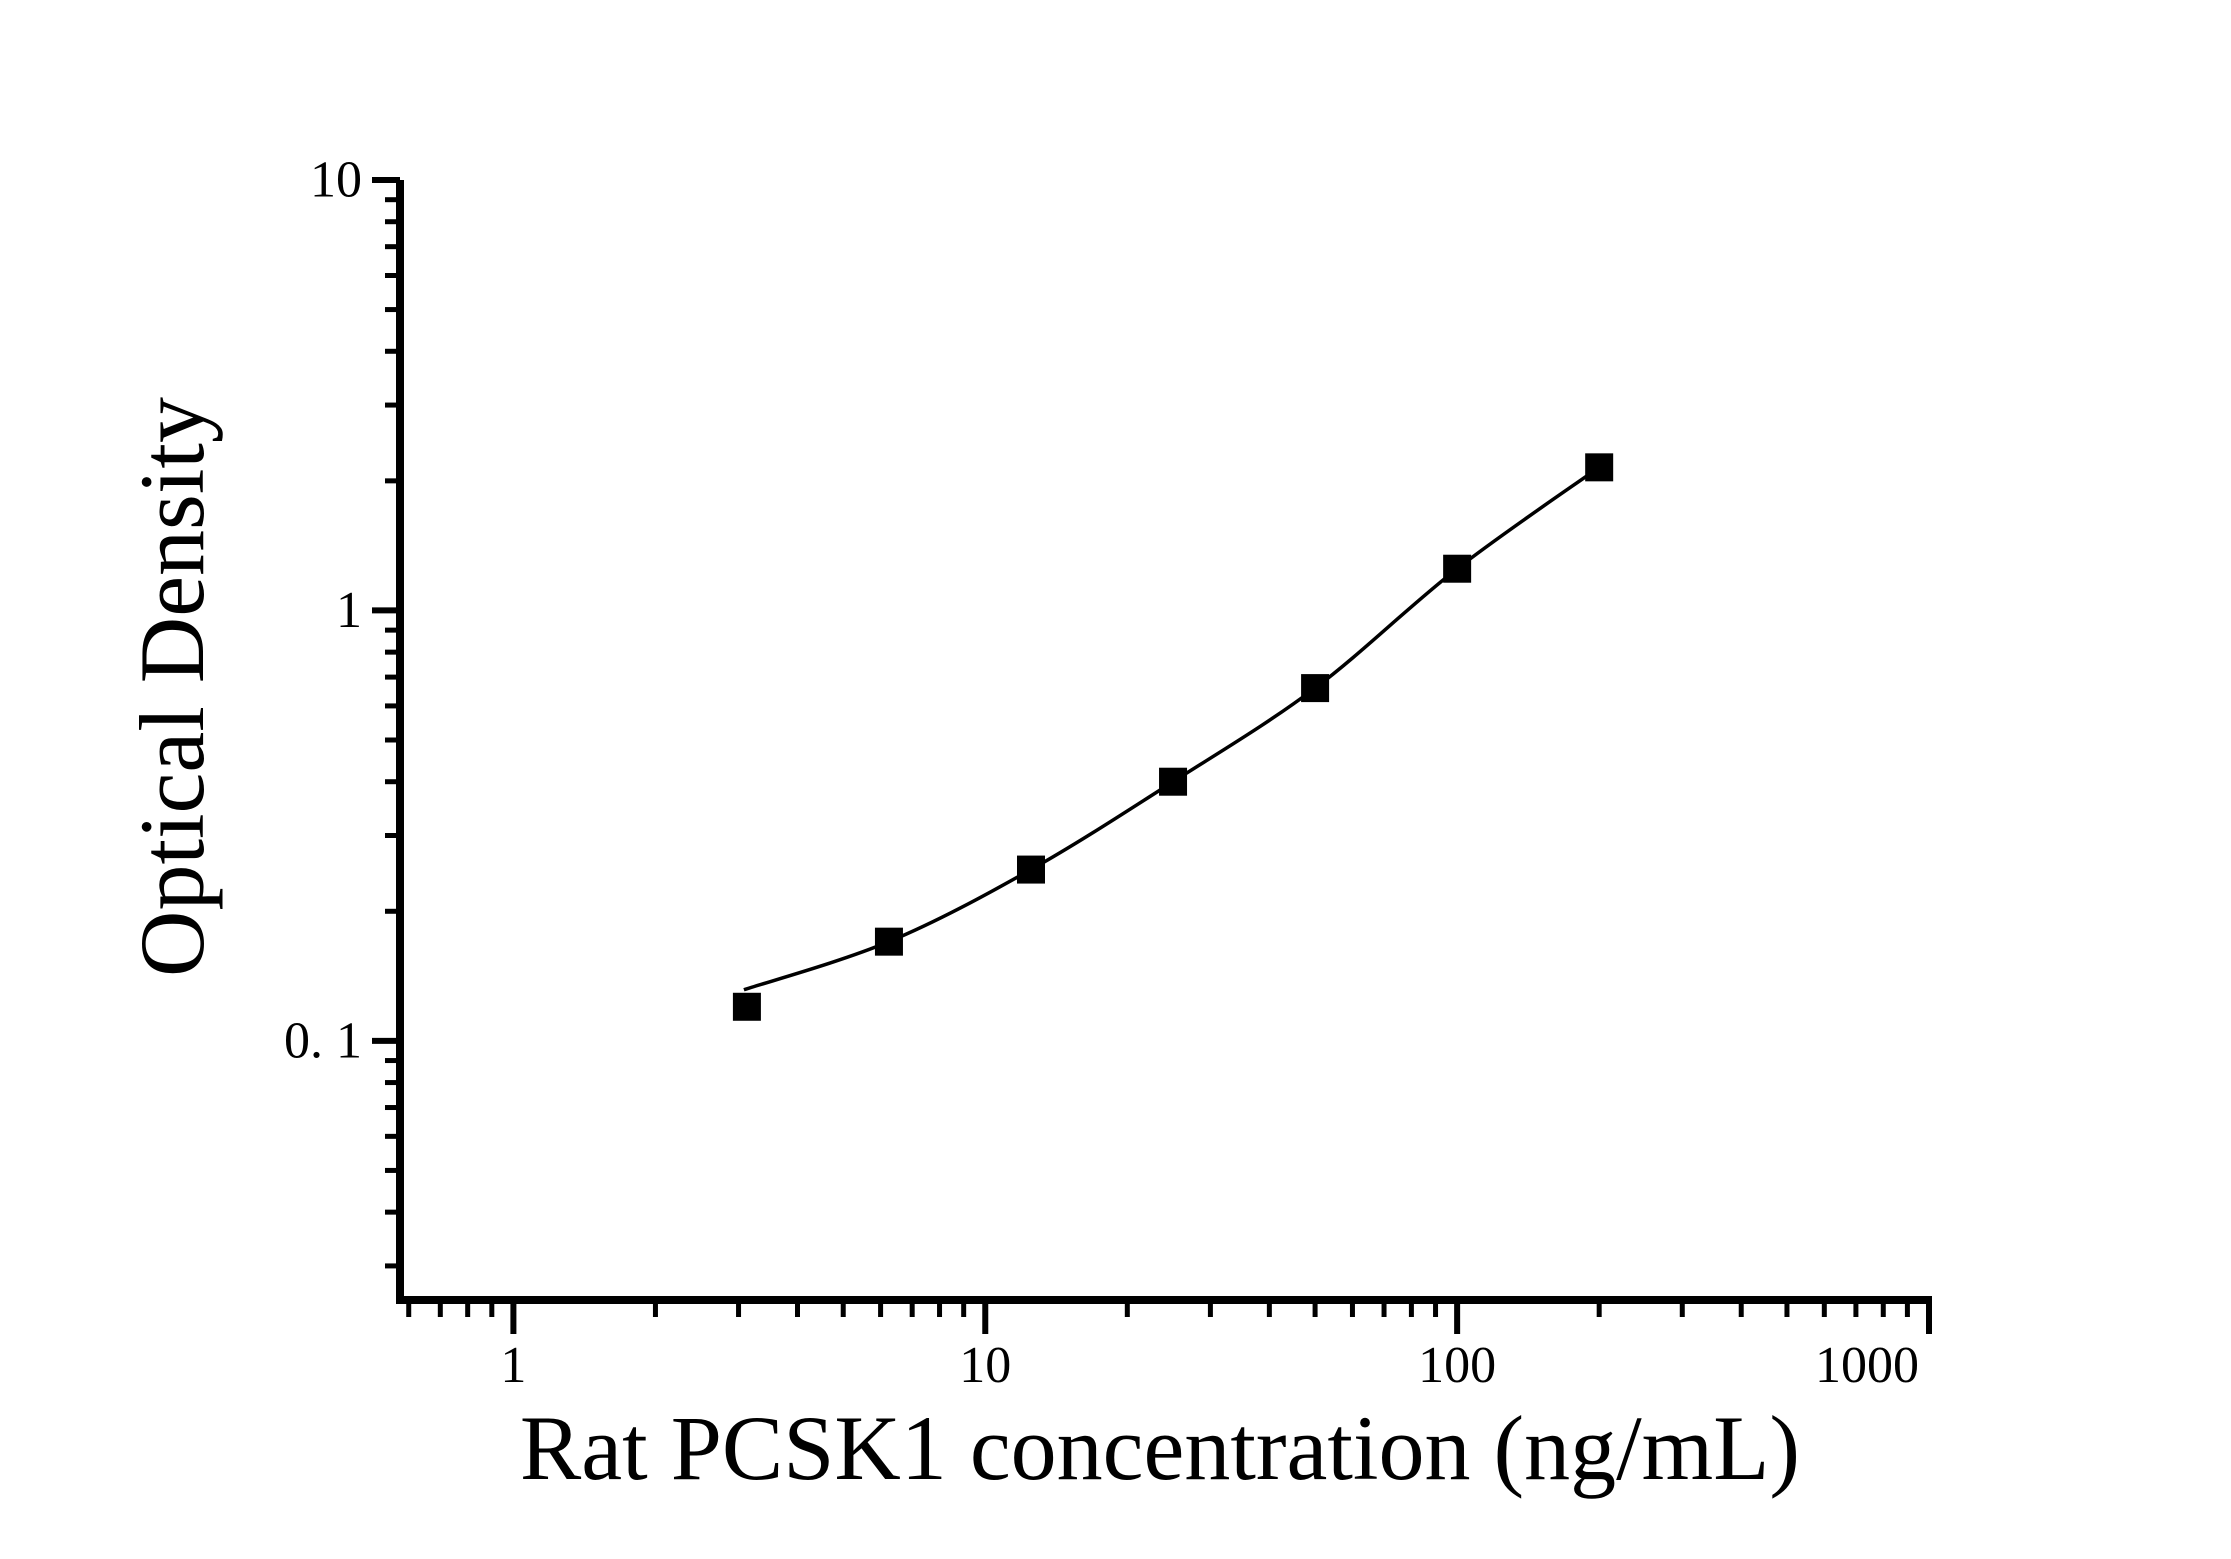 The width and height of the screenshot is (2231, 1559). I want to click on x-tick-label: 1000, so click(1867, 1365).